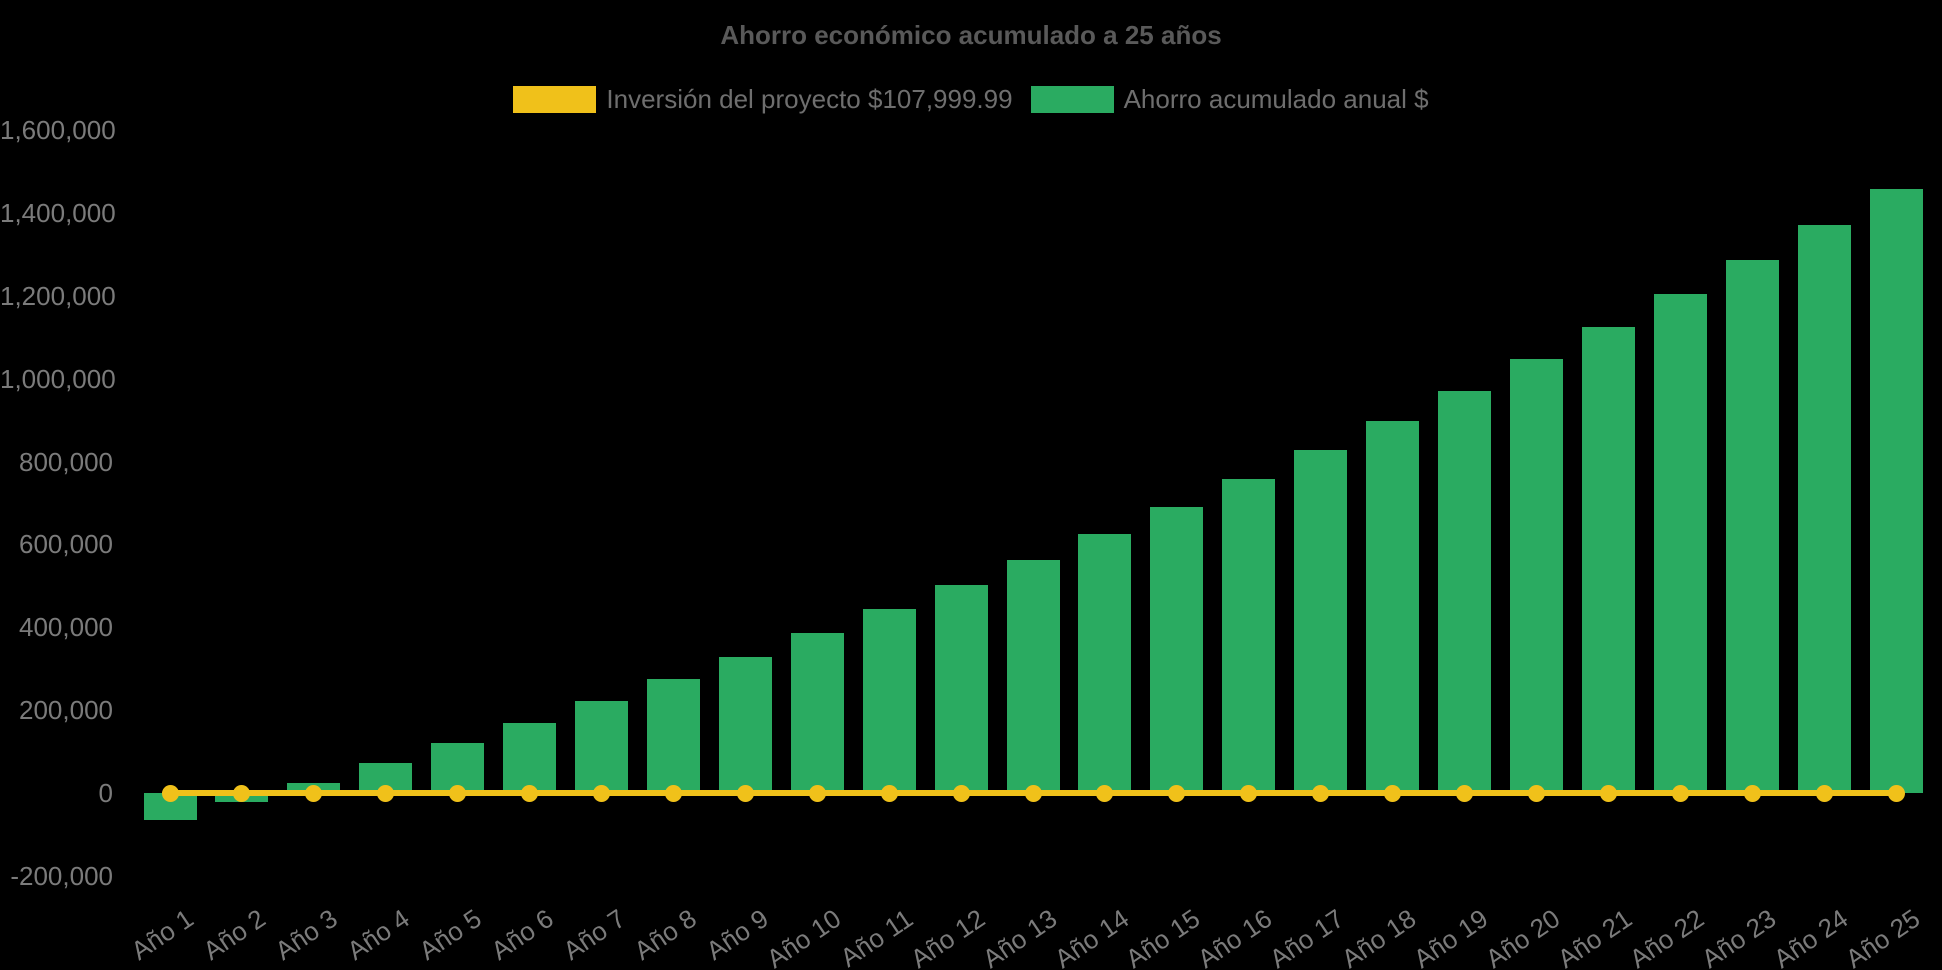  I want to click on legend-swatch-inversion, so click(555, 99).